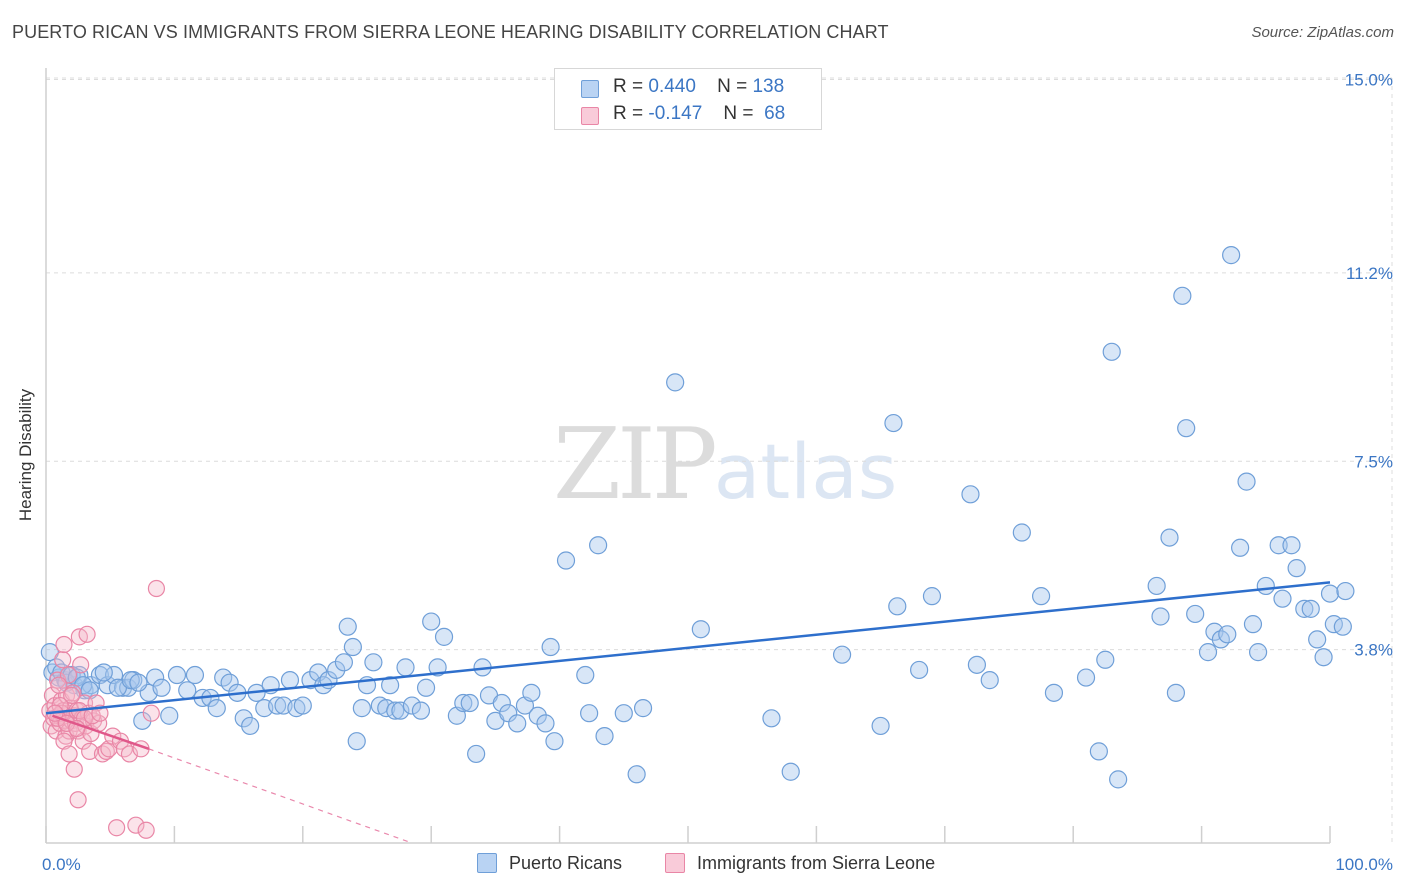 The height and width of the screenshot is (892, 1406). I want to click on legend-label: Immigrants from Sierra Leone, so click(816, 863).